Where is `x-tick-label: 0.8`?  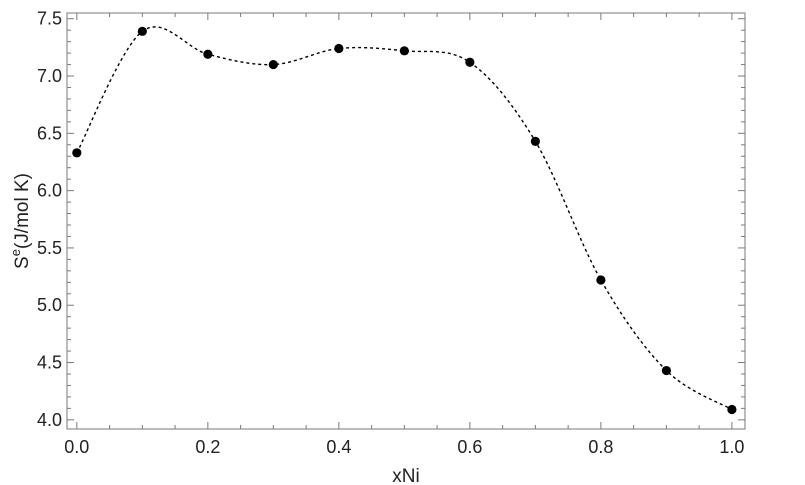 x-tick-label: 0.8 is located at coordinates (600, 447).